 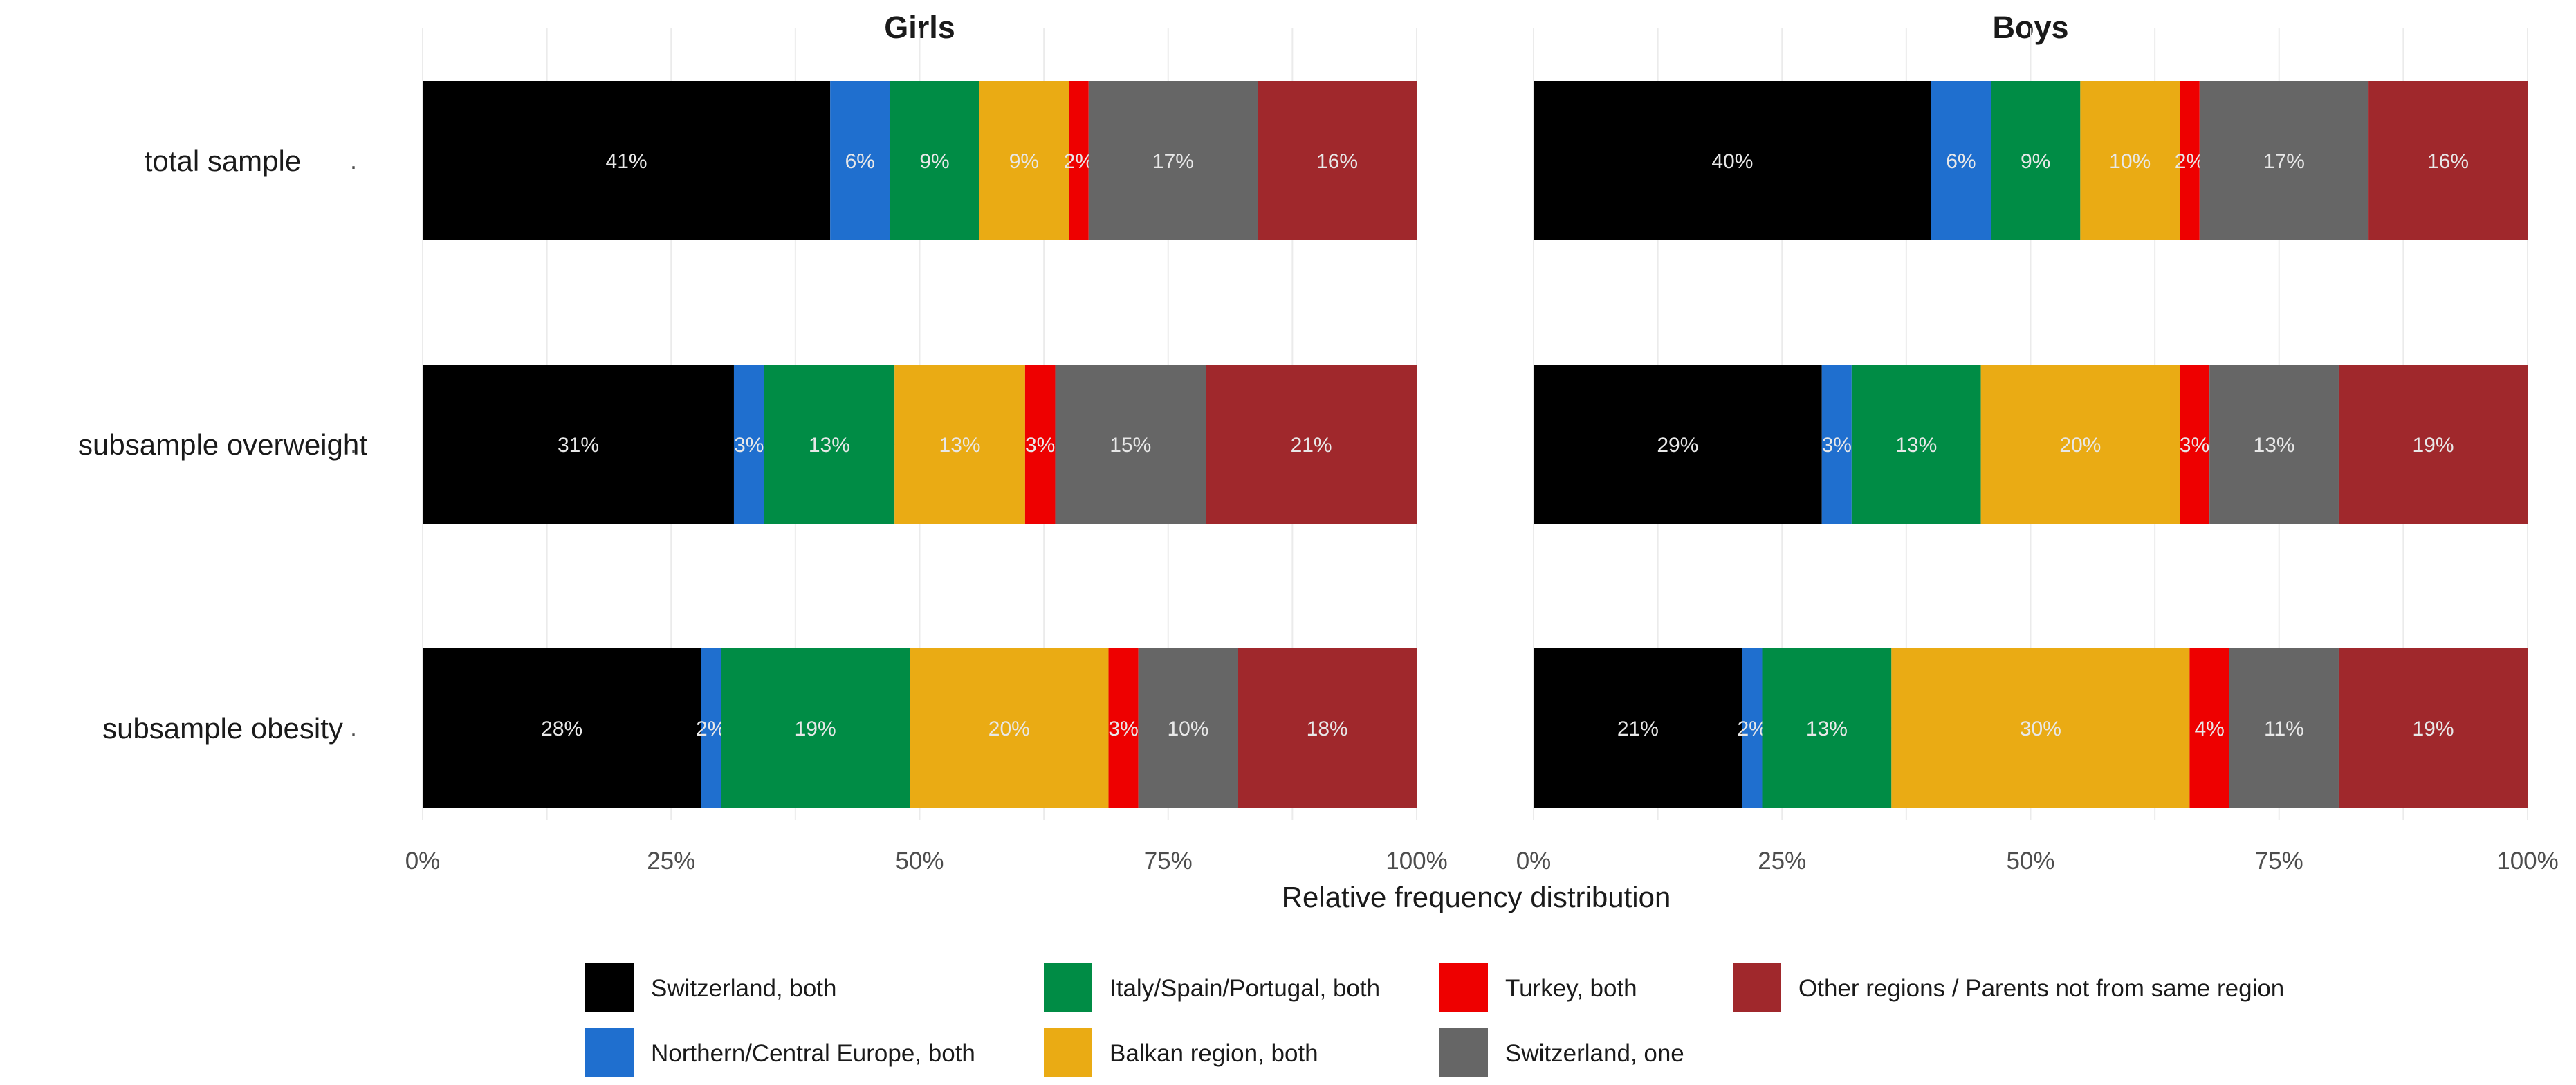 I want to click on data-label: 15%, so click(x=1130, y=445).